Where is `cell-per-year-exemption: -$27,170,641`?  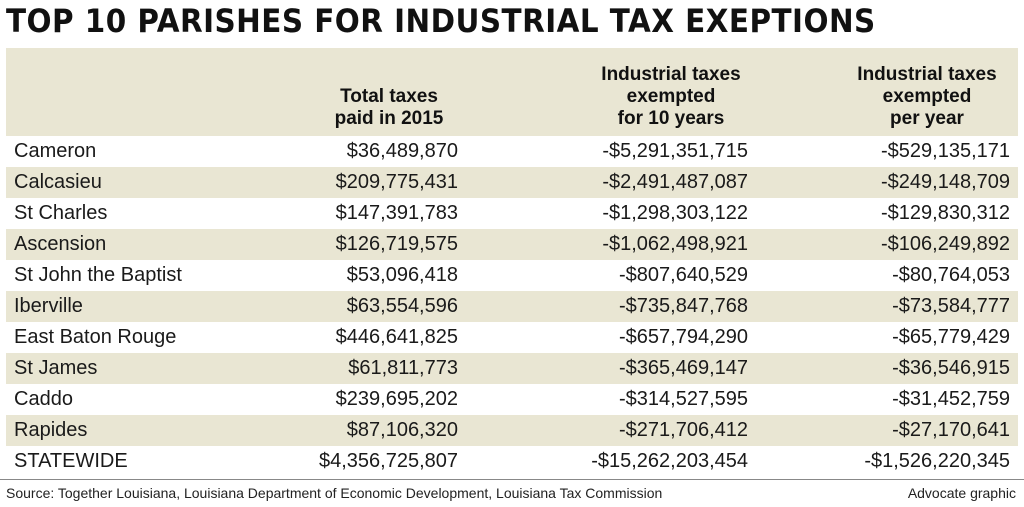 cell-per-year-exemption: -$27,170,641 is located at coordinates (951, 430).